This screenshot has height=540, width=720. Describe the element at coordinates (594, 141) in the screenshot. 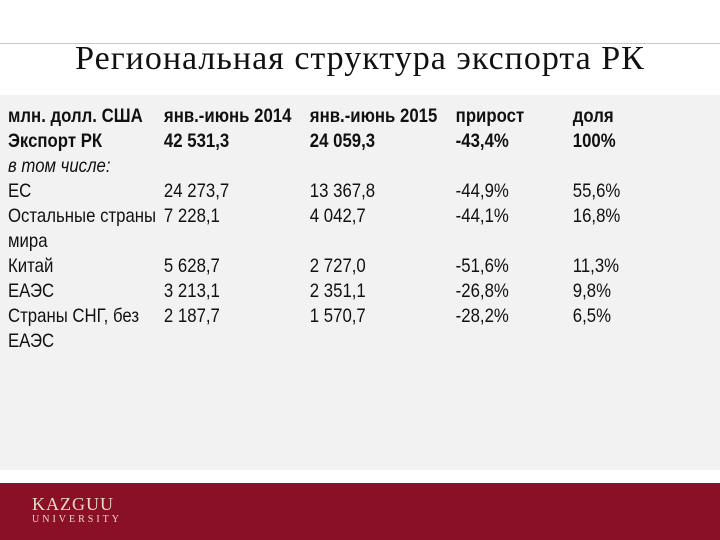

I see `total-share: 100%` at that location.